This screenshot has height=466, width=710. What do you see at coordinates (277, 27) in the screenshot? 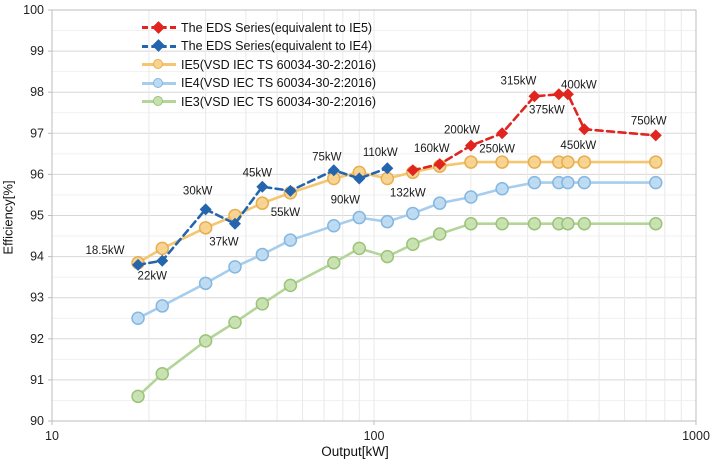
I see `legend-label-eds-ie5: The EDS Series(equivalent to IE5)` at bounding box center [277, 27].